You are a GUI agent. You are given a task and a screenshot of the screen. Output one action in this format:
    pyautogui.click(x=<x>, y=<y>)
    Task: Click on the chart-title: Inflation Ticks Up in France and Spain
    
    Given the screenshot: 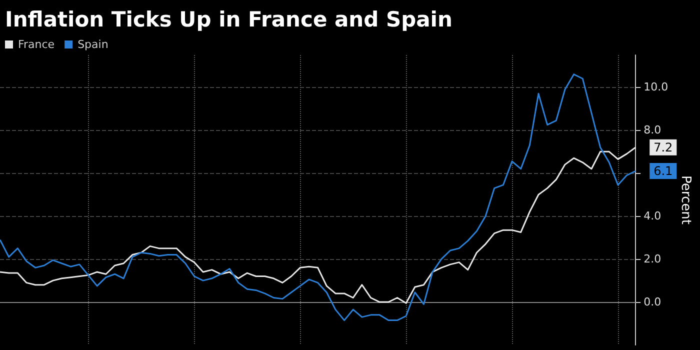 What is the action you would take?
    pyautogui.click(x=228, y=20)
    